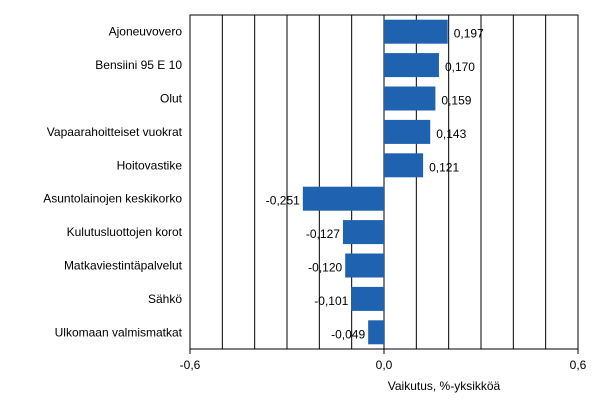 Image resolution: width=607 pixels, height=418 pixels. I want to click on x-tick-label: 0,6, so click(578, 365).